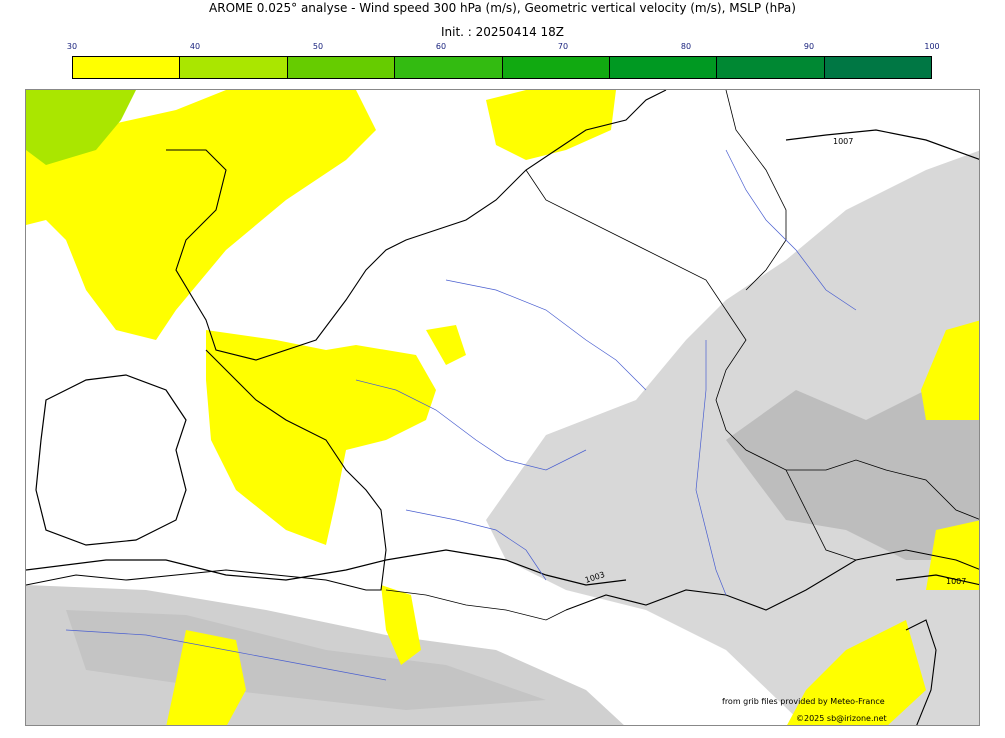 This screenshot has height=738, width=1005. What do you see at coordinates (72, 46) in the screenshot?
I see `colorbar-tick: 30` at bounding box center [72, 46].